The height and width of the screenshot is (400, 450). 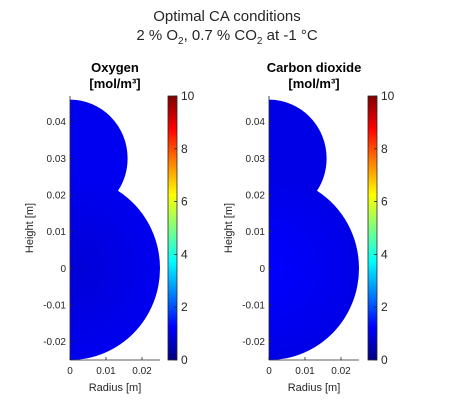 I want to click on figure-title-line2: 2 % O2, 0.7 % CO2 at -1 °C, so click(x=227, y=37).